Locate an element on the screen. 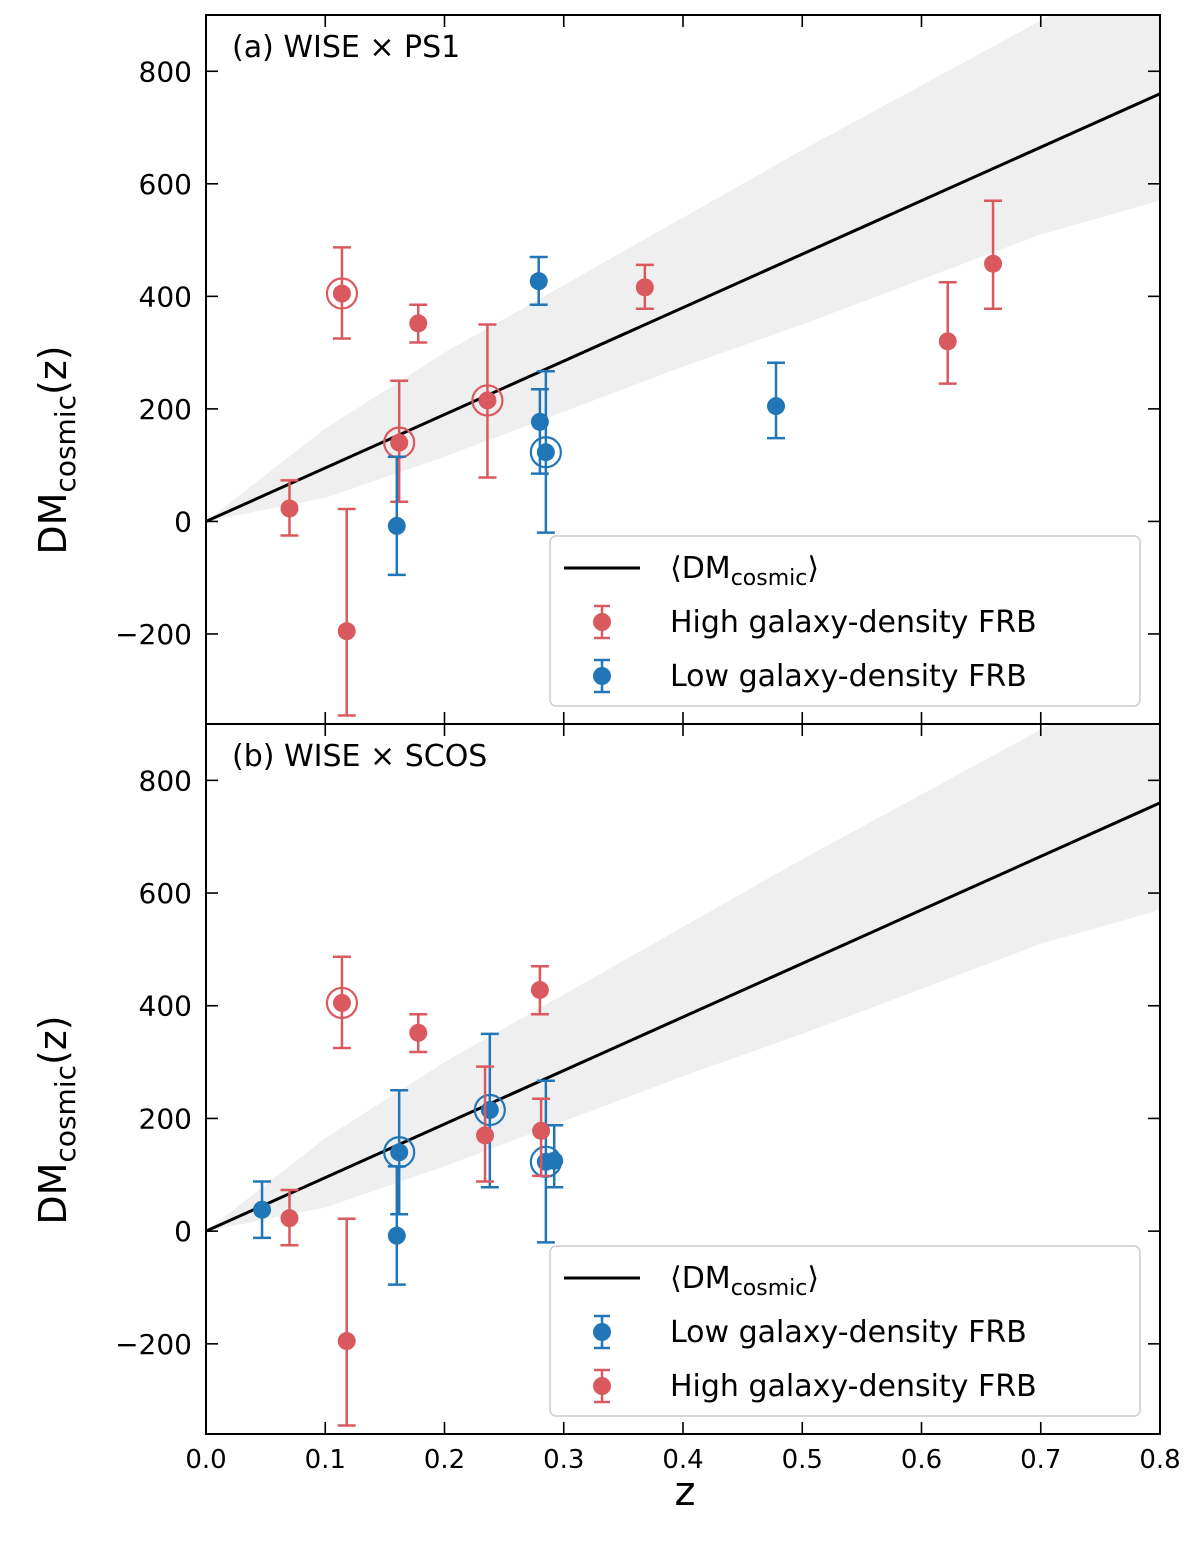  x-tick-label: 0.5 is located at coordinates (802, 1460).